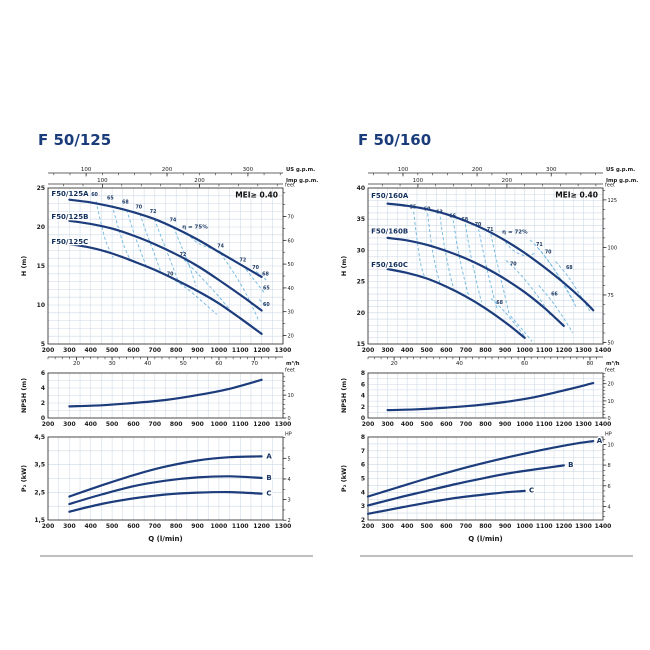 The image size is (650, 650). I want to click on y-tick-label: 6, so click(43, 373).